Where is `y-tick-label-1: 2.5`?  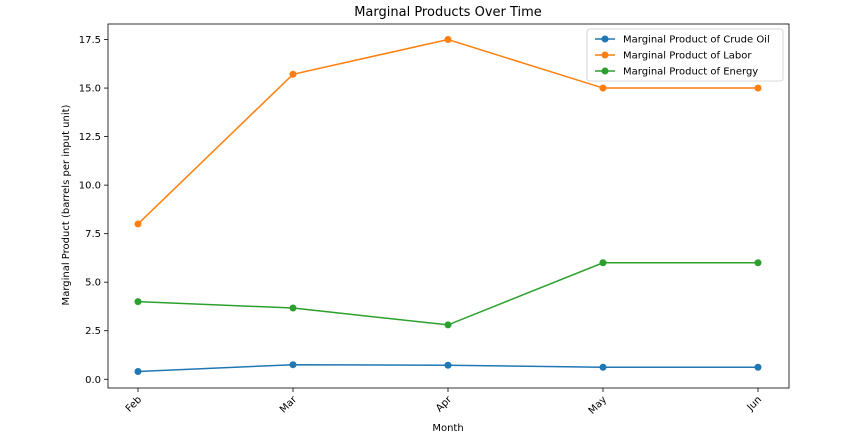 y-tick-label-1: 2.5 is located at coordinates (93, 331).